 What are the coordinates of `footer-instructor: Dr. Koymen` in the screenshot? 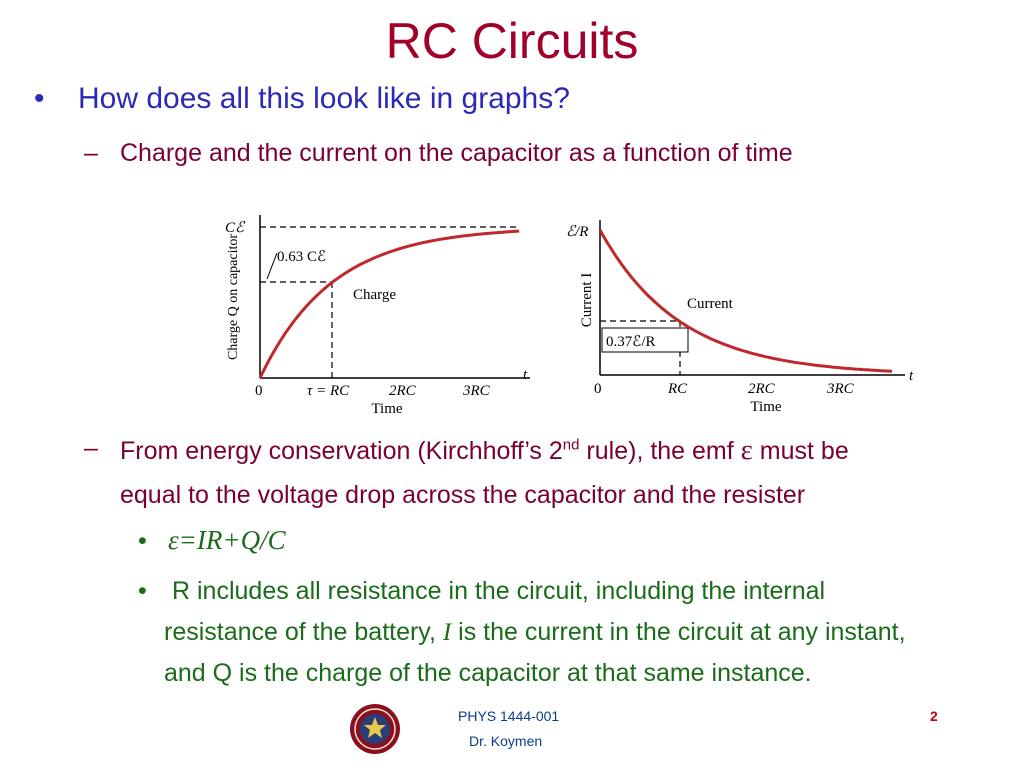 It's located at (506, 741).